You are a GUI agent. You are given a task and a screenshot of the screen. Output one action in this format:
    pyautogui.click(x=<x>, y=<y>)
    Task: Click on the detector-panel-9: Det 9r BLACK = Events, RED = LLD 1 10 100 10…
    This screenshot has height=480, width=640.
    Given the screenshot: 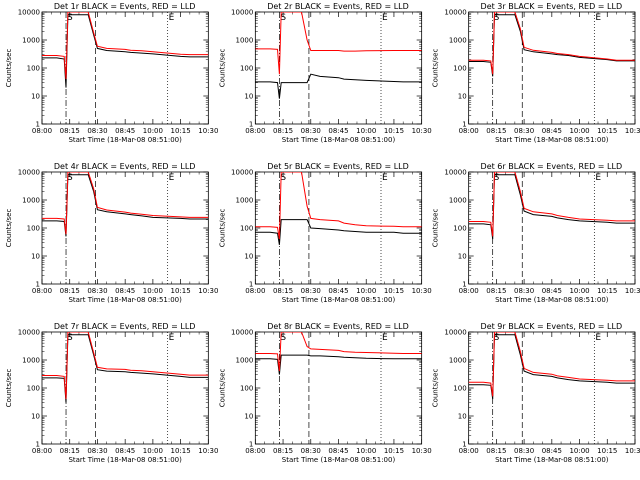 What is the action you would take?
    pyautogui.click(x=536, y=393)
    